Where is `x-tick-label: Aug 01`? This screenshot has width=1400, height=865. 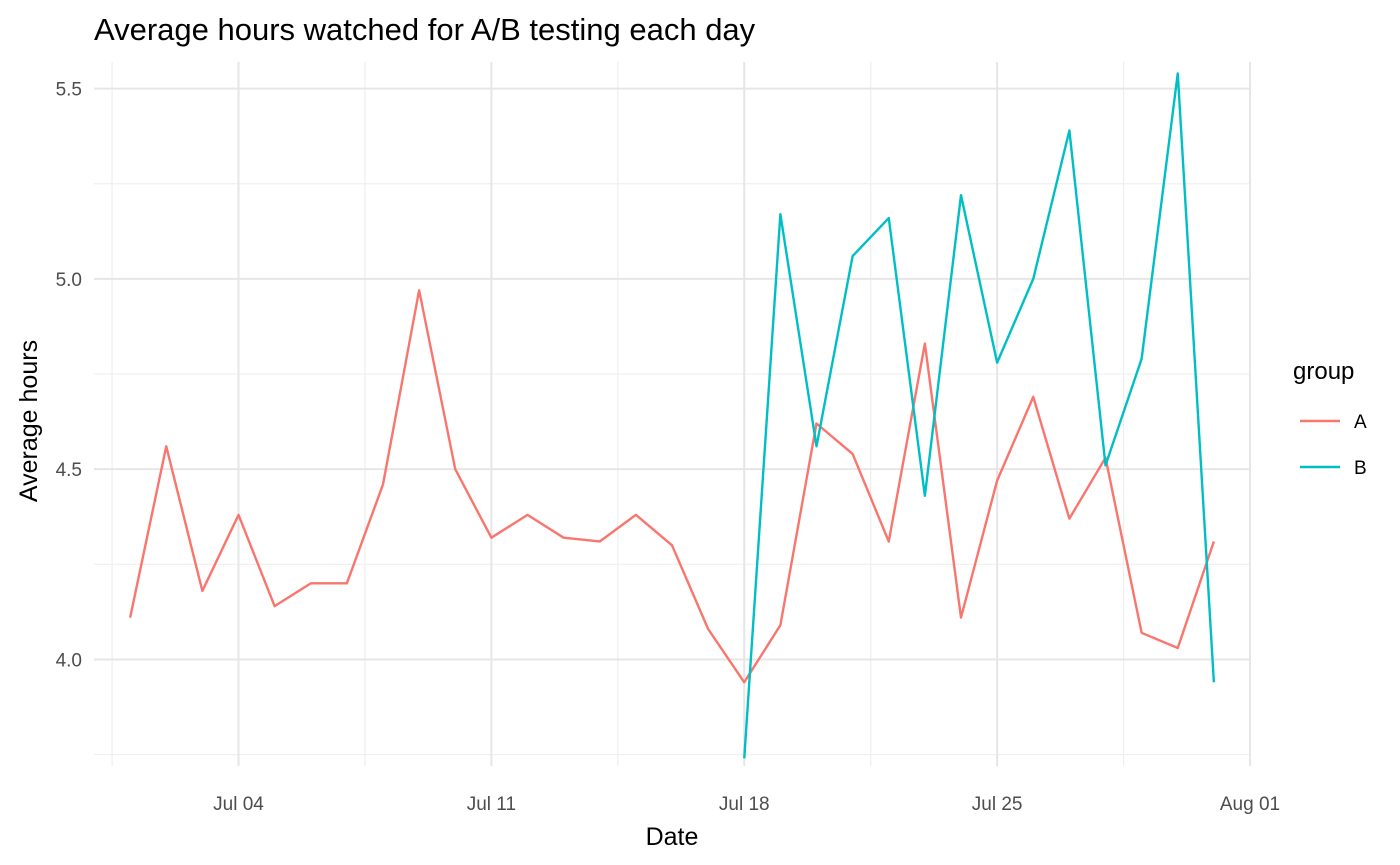 x-tick-label: Aug 01 is located at coordinates (1250, 804).